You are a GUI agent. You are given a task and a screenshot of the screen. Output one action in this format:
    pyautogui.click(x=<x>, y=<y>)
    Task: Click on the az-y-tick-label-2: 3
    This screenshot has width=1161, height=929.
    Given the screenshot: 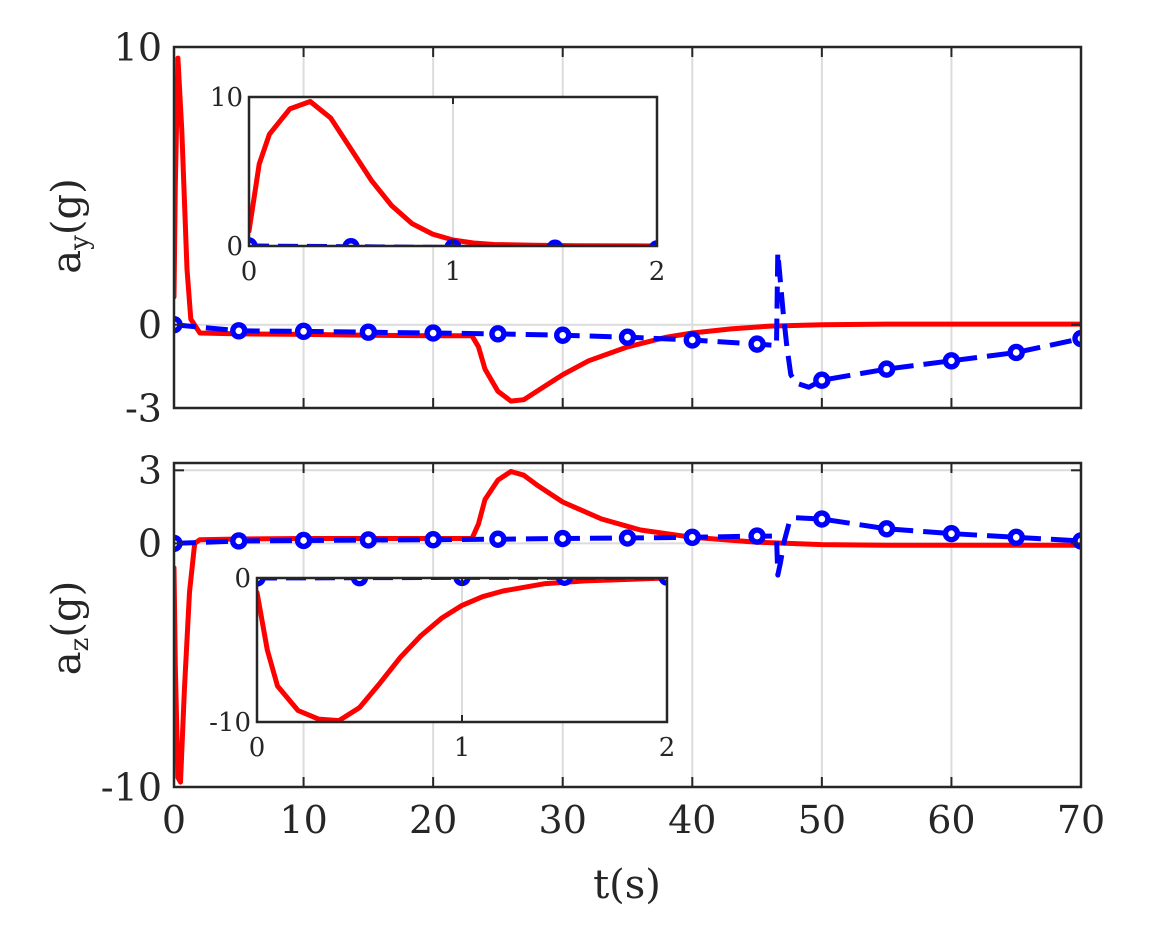 What is the action you would take?
    pyautogui.click(x=150, y=471)
    